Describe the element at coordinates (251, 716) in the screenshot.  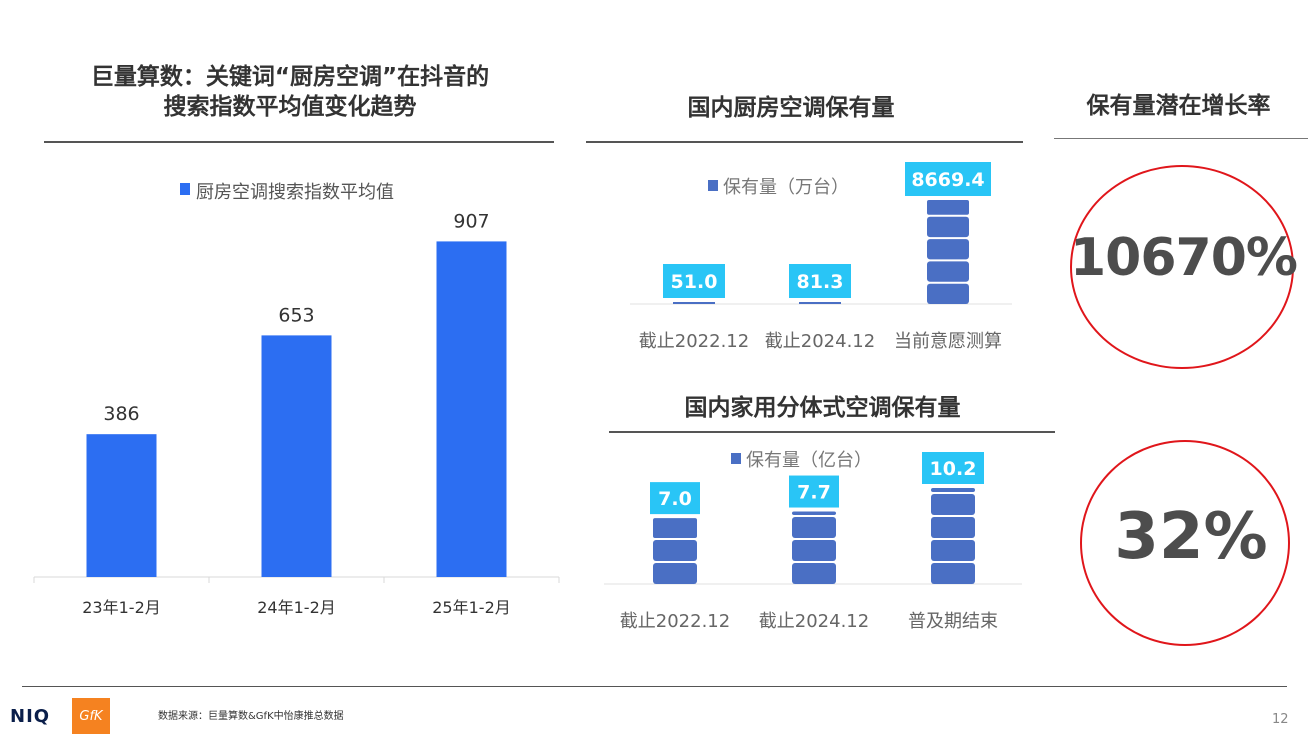
I see `data-source-note: 数据来源：巨量算数&GfK中怡康推总数据` at that location.